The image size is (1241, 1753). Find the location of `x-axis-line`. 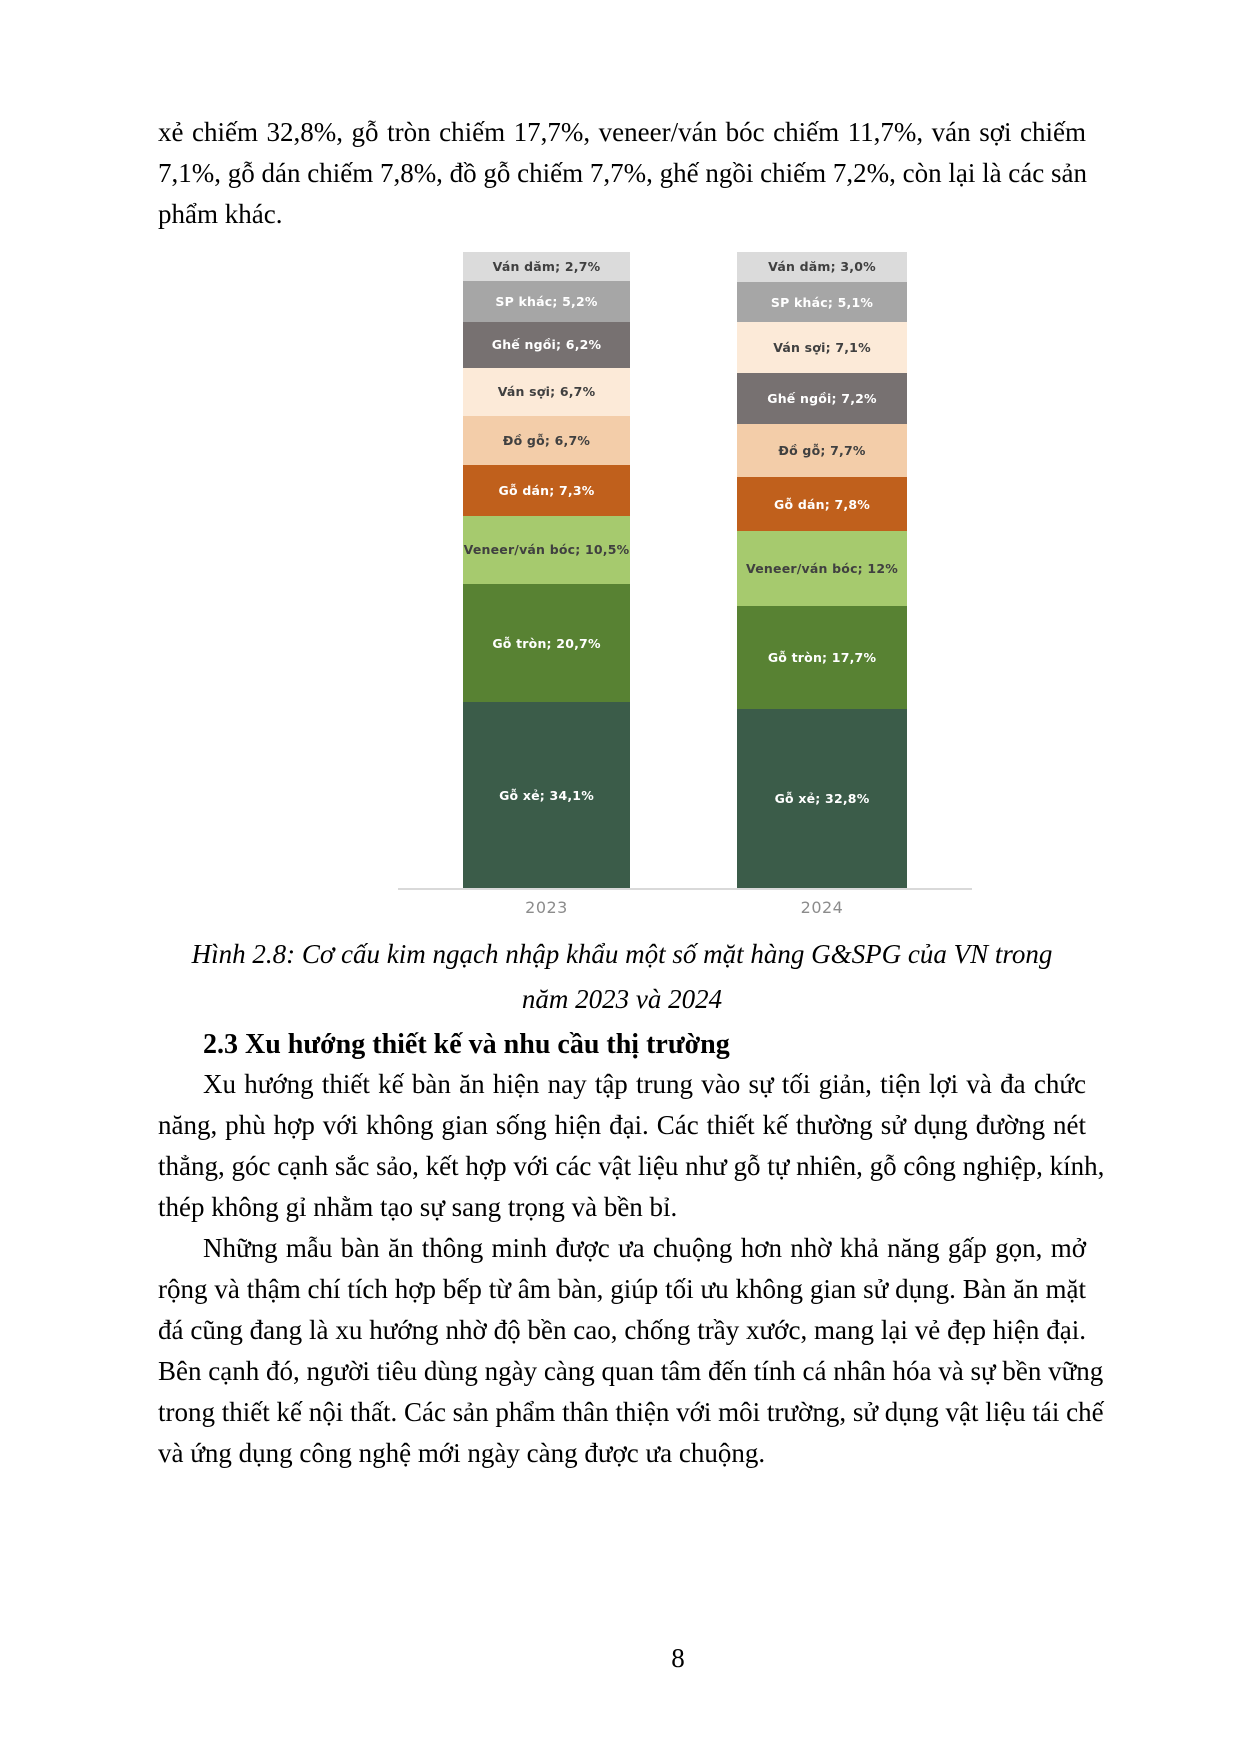

x-axis-line is located at coordinates (685, 889).